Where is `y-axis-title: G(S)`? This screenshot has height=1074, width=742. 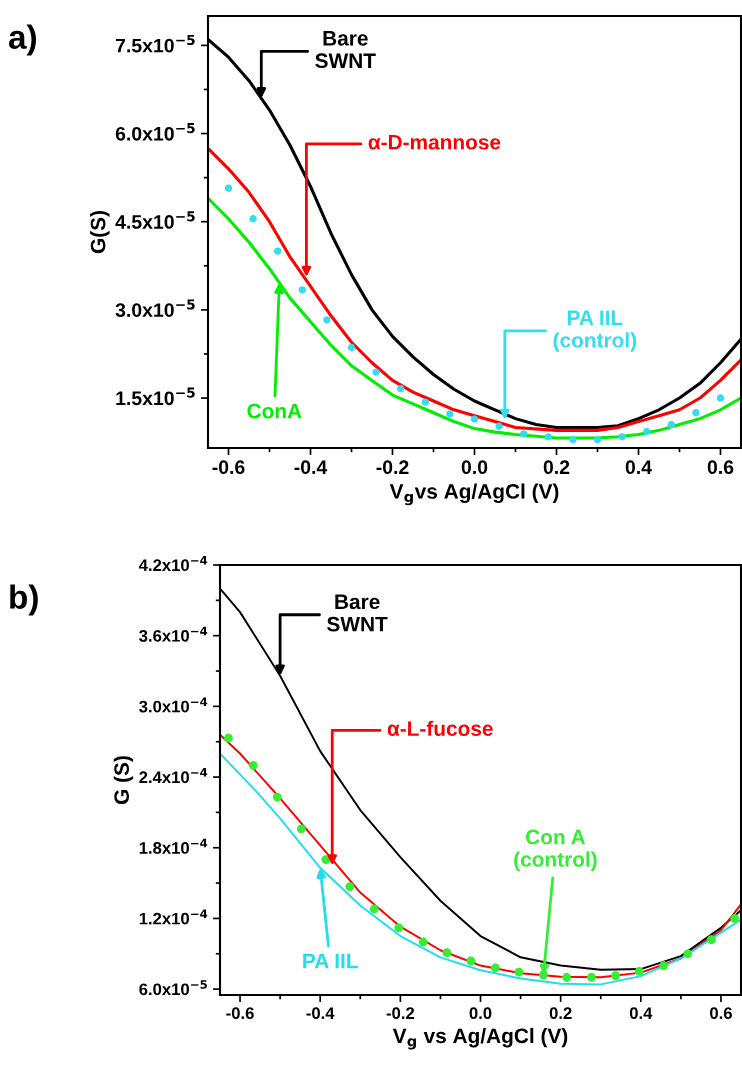 y-axis-title: G(S) is located at coordinates (100, 232).